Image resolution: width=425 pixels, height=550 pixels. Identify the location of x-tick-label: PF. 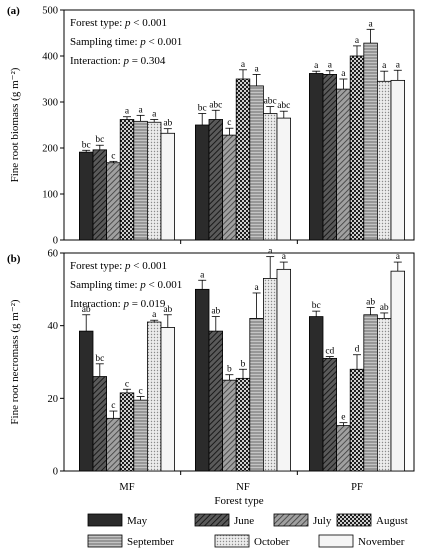
(357, 487).